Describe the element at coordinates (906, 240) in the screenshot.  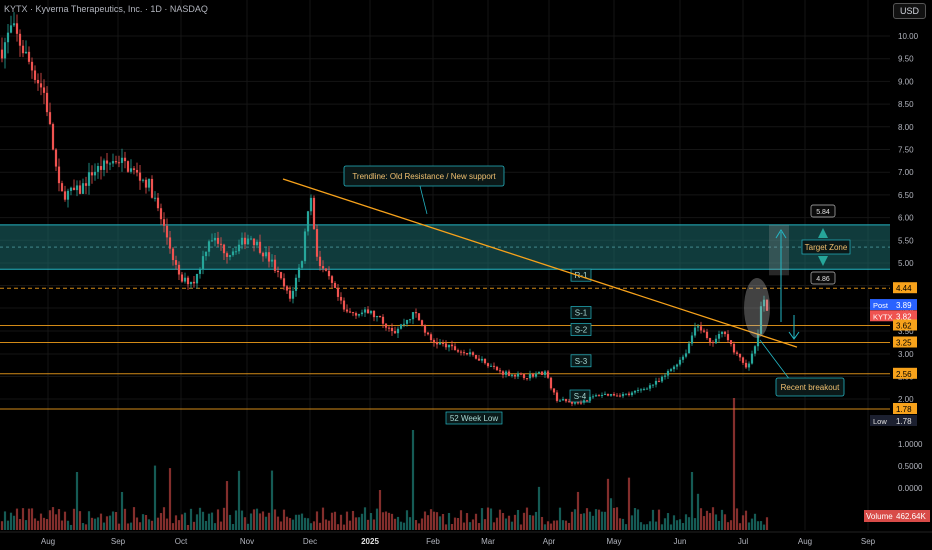
I see `price-tick-label: 5.50` at that location.